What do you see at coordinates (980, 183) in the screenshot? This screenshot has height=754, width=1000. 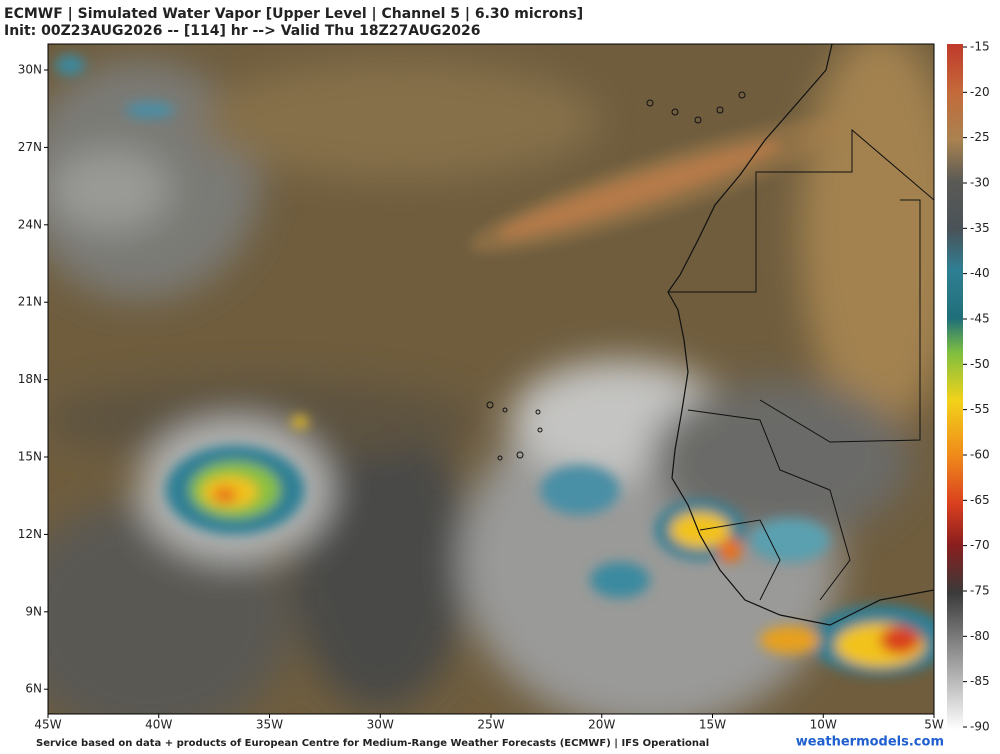 I see `colorbar-label: -30` at bounding box center [980, 183].